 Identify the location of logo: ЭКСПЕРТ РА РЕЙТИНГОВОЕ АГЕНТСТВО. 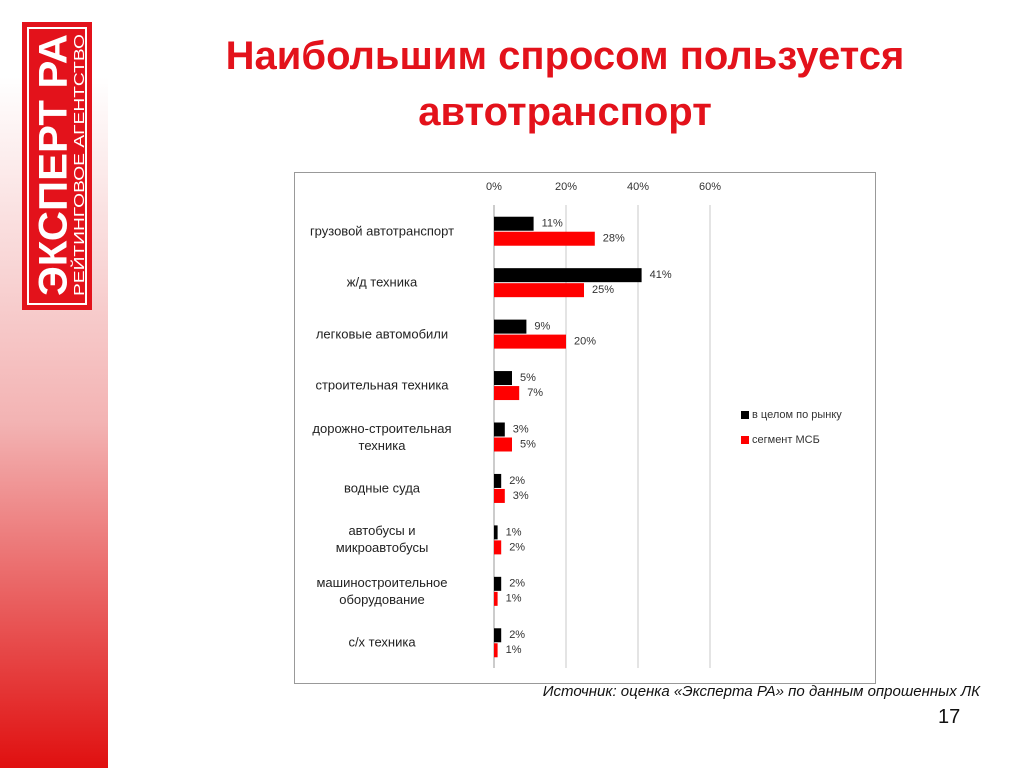
(57, 166).